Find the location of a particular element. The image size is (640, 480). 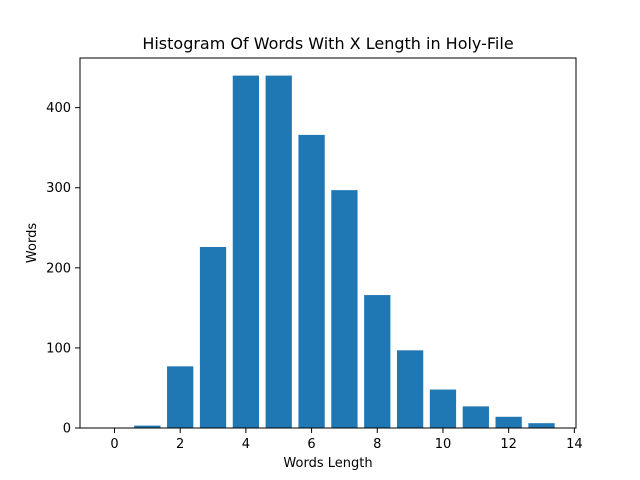

x-tick-label: 0 is located at coordinates (114, 444).